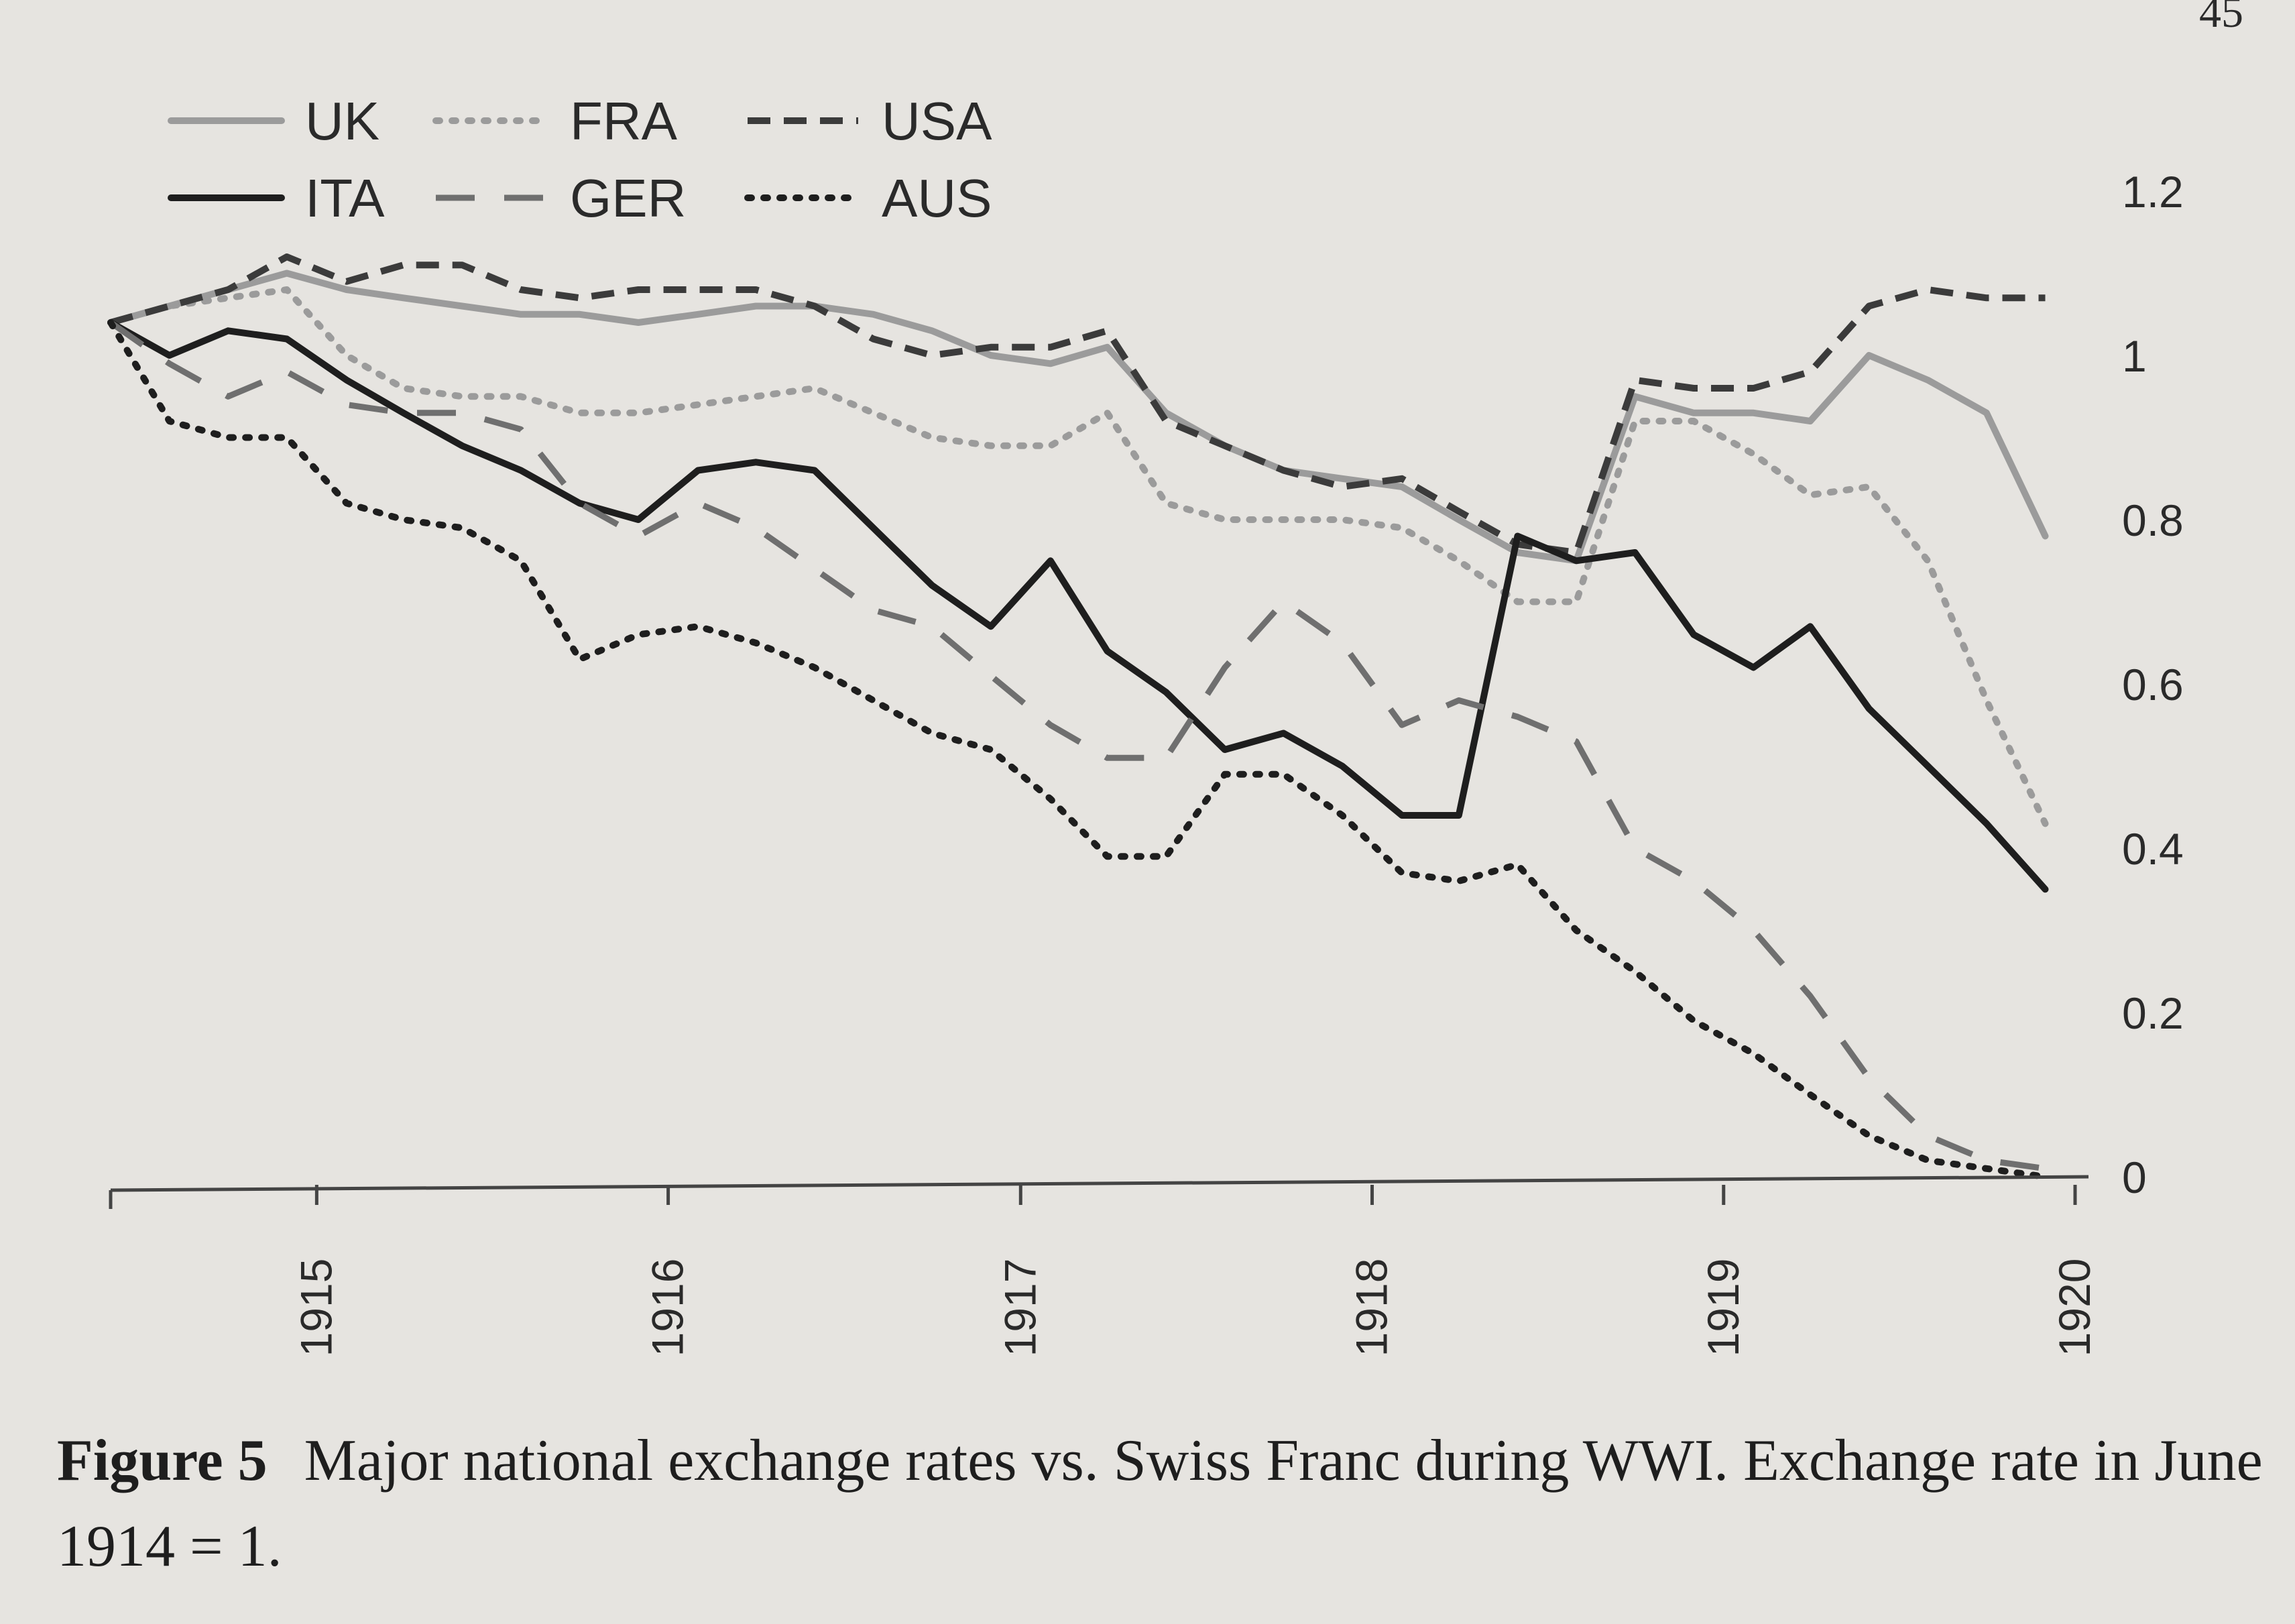  I want to click on x-axis-line, so click(1099, 1183).